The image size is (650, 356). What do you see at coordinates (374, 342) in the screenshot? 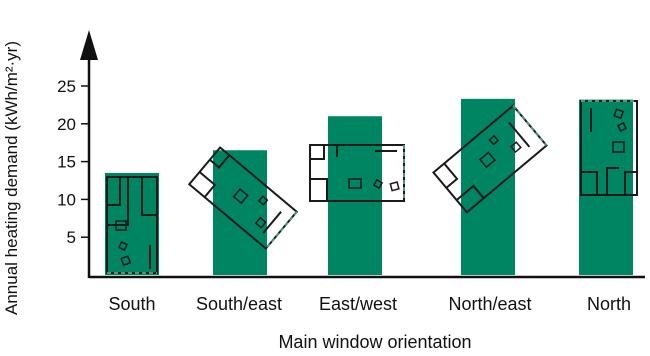
I see `x-axis-label: Main window orientation` at bounding box center [374, 342].